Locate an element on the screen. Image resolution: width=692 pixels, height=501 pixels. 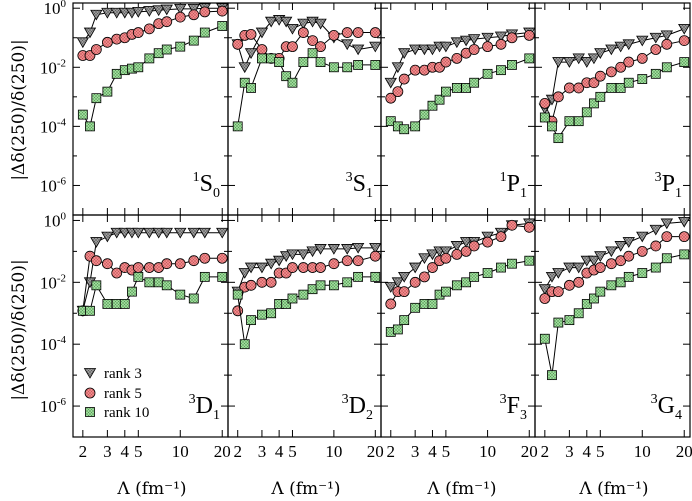
panel-3D1: 3D1 is located at coordinates (150, 326).